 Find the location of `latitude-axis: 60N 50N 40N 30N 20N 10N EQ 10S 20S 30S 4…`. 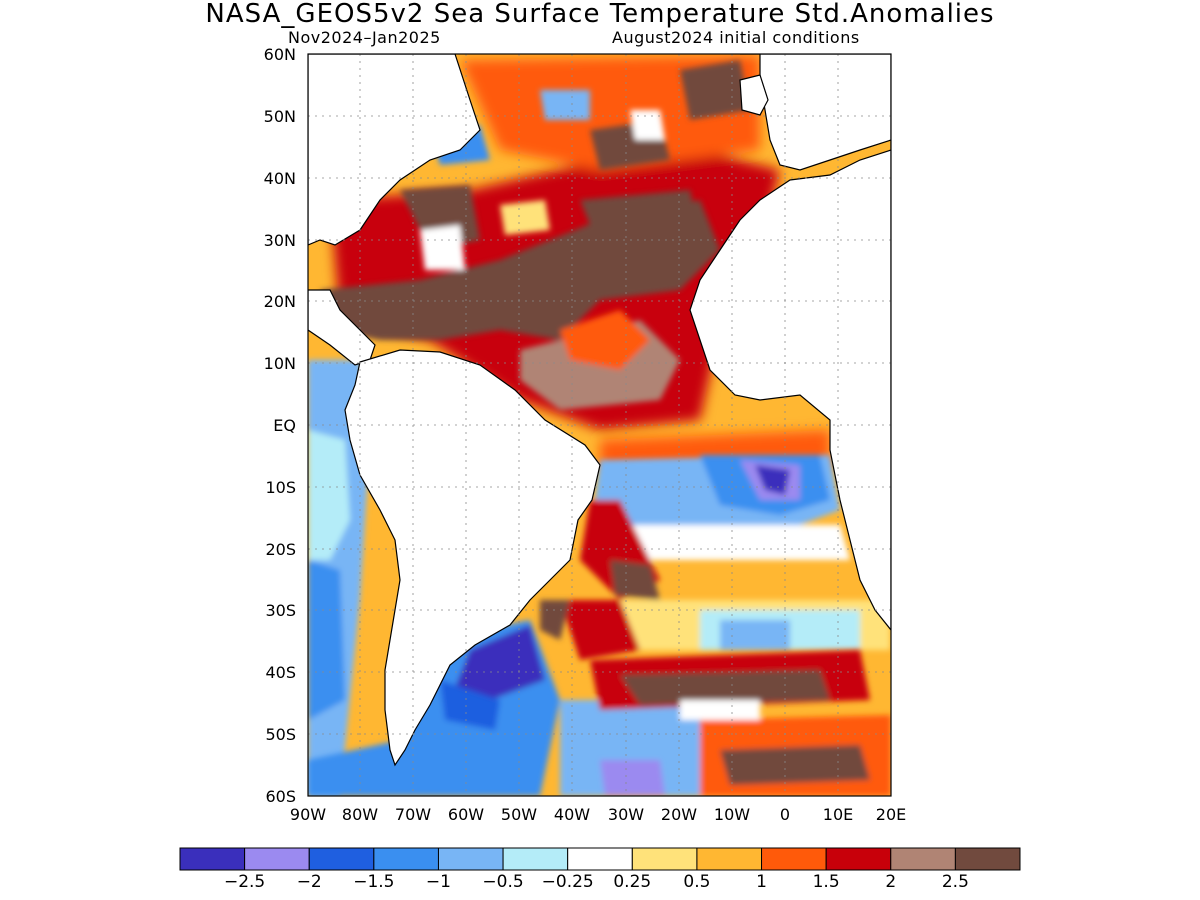

latitude-axis: 60N 50N 40N 30N 20N 10N EQ 10S 20S 30S 4… is located at coordinates (280, 425).